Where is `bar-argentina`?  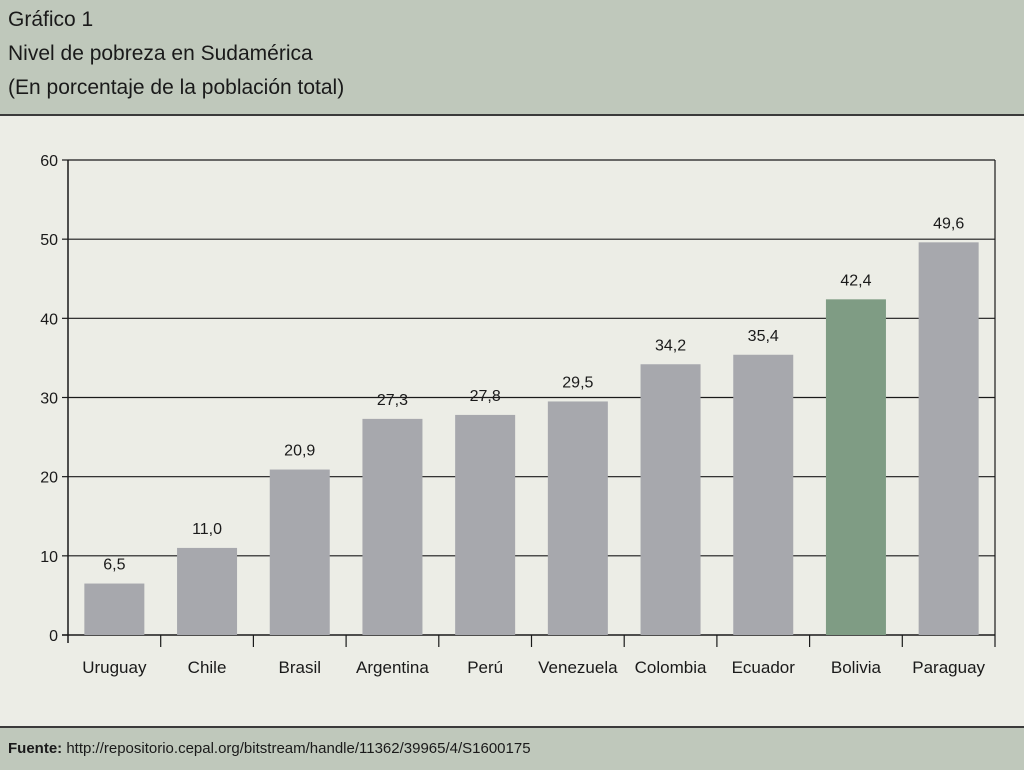 bar-argentina is located at coordinates (392, 526).